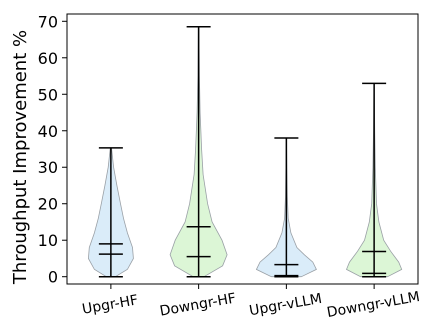 The image size is (446, 332). Describe the element at coordinates (285, 305) in the screenshot. I see `x-tick-label: Upgr-vLLM` at that location.